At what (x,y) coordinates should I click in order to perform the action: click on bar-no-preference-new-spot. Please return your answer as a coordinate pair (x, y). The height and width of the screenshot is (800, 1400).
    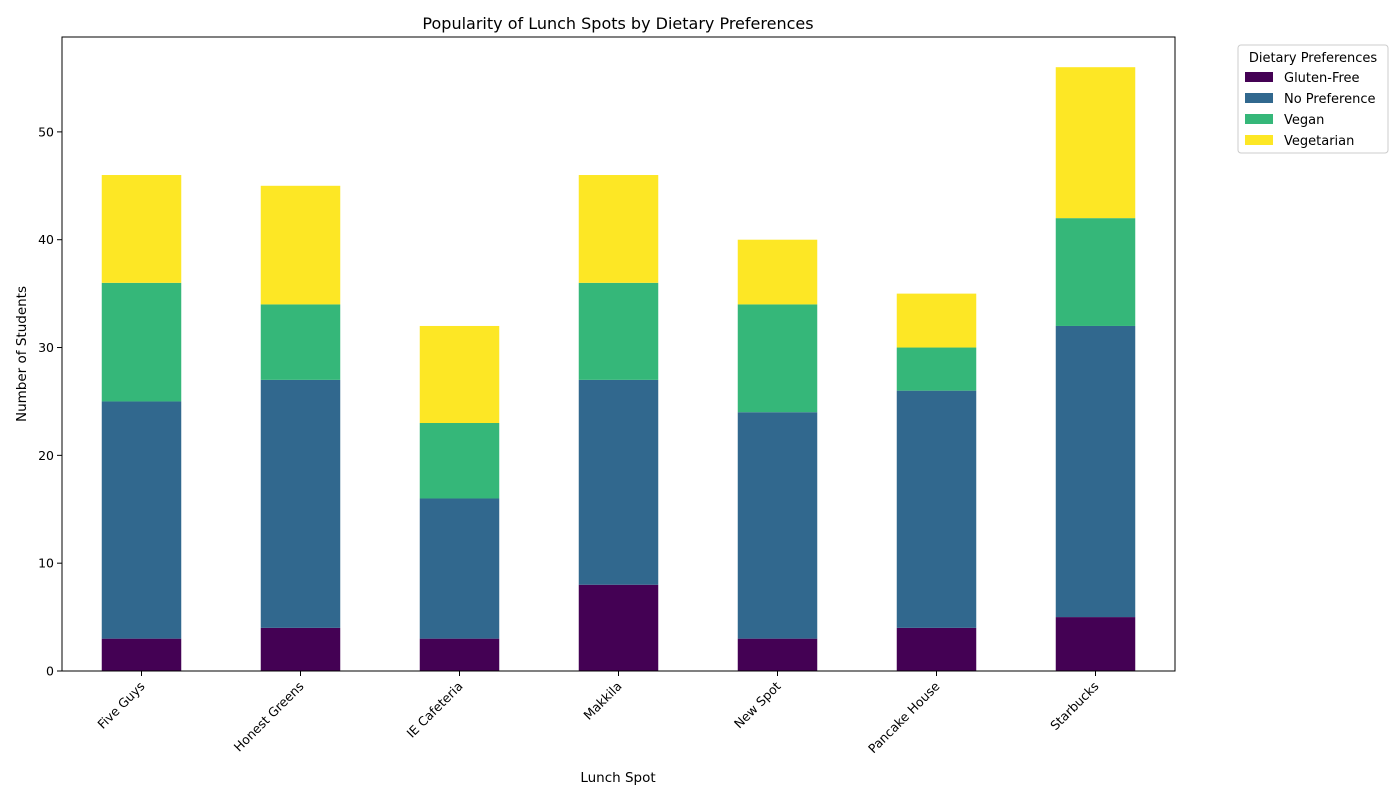
    Looking at the image, I should click on (777, 525).